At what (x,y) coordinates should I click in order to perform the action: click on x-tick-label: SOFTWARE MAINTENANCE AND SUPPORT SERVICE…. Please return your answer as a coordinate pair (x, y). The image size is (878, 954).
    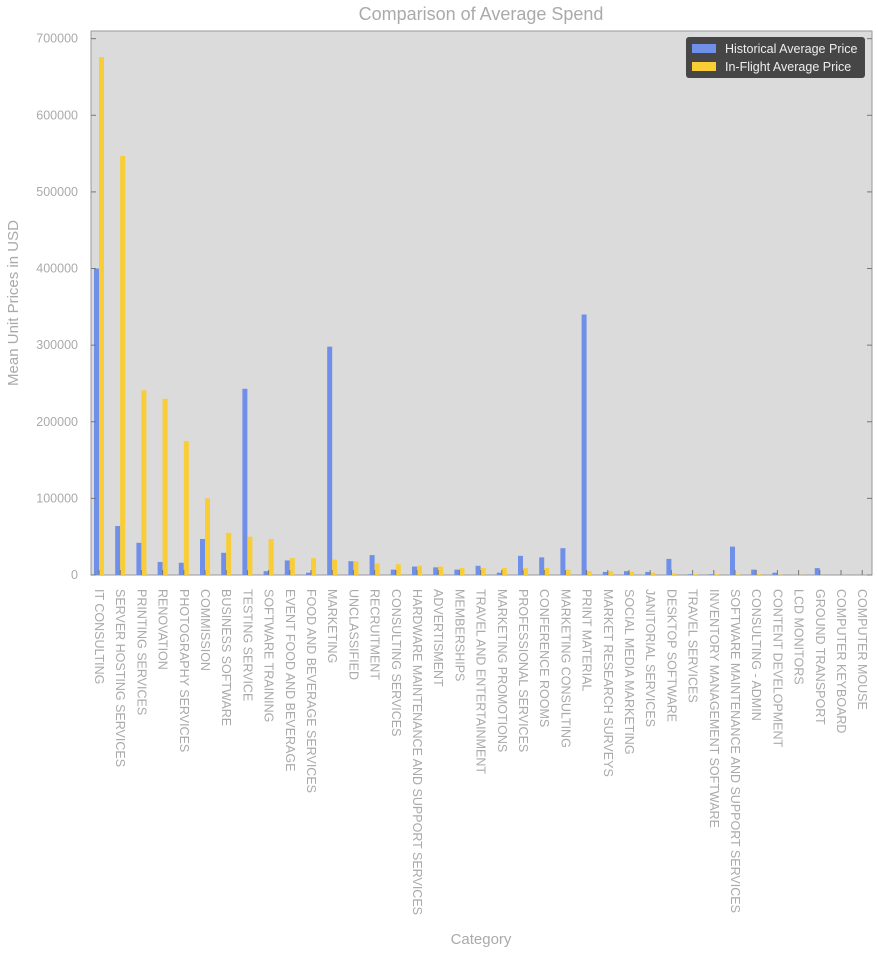
    Looking at the image, I should click on (735, 751).